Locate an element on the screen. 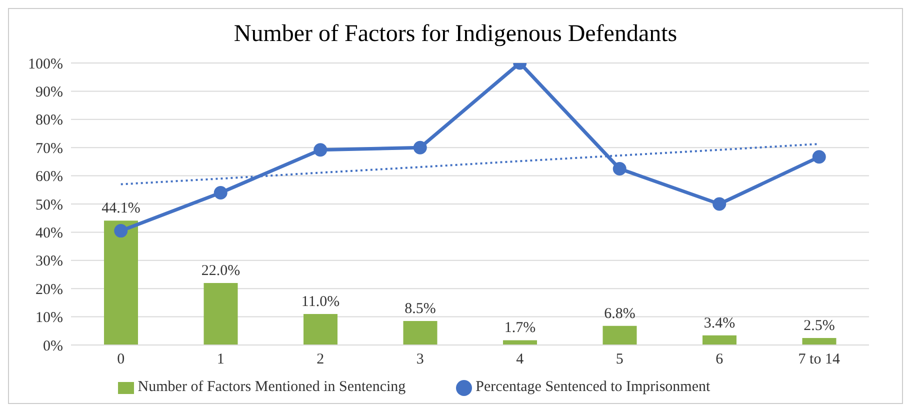 The image size is (911, 412). x-tick-label: 2 is located at coordinates (320, 360).